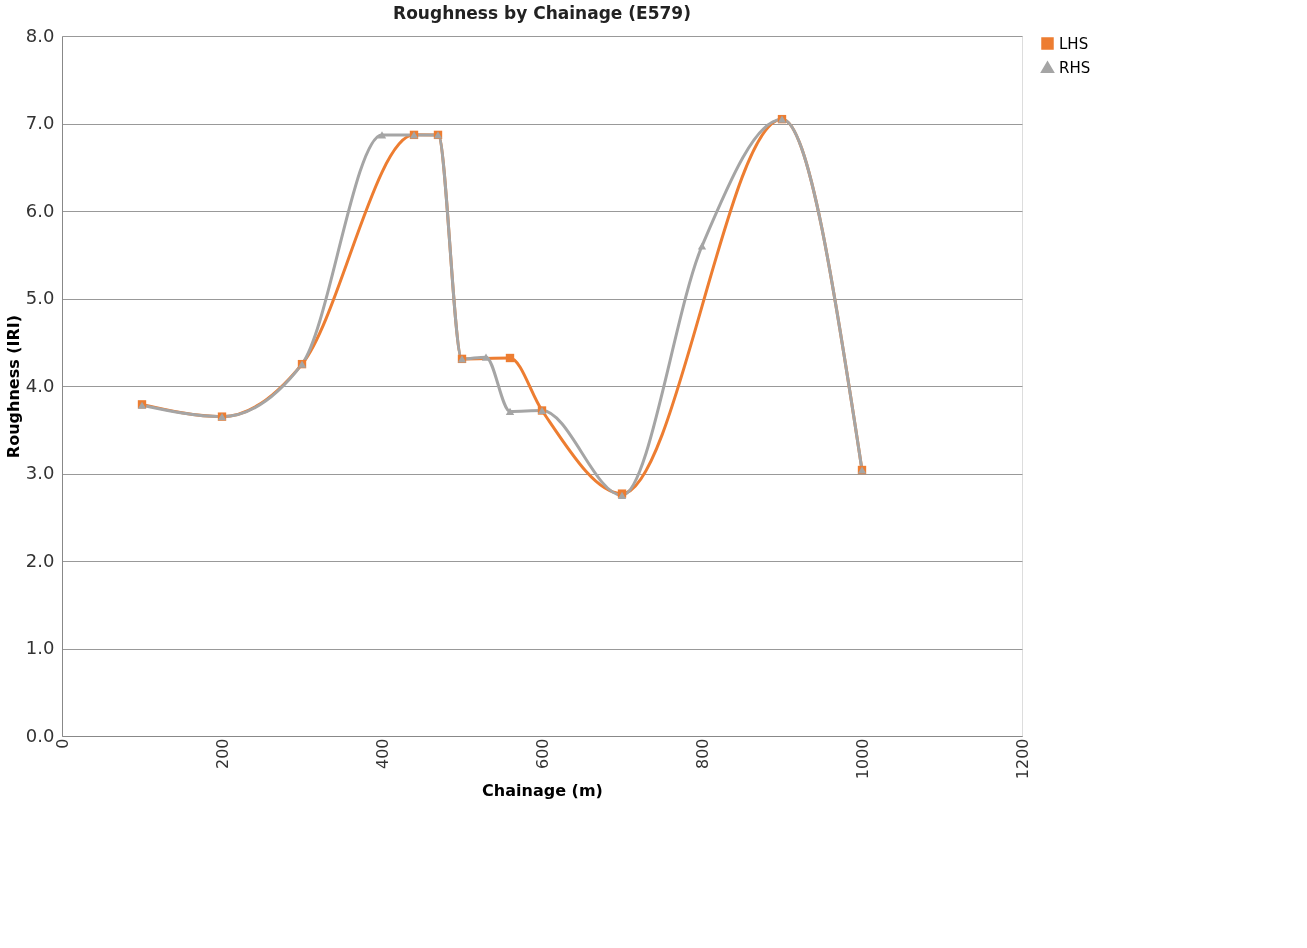 The height and width of the screenshot is (948, 1307). What do you see at coordinates (40, 647) in the screenshot?
I see `y-tick-label: 1.0` at bounding box center [40, 647].